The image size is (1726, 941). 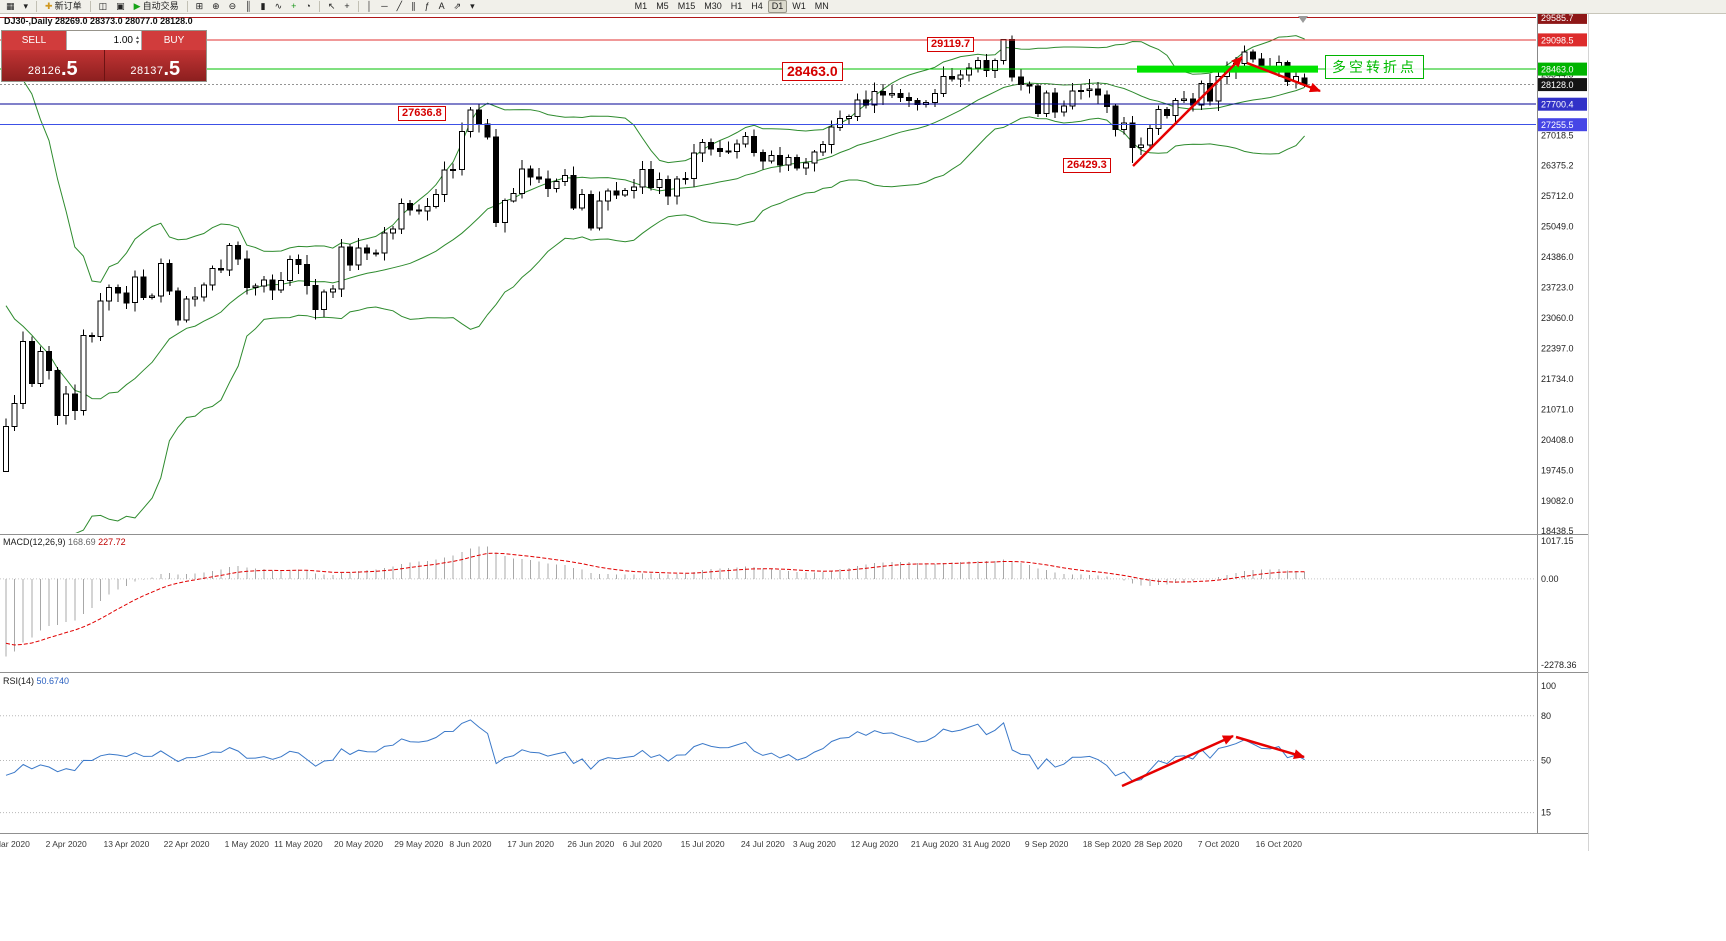 What do you see at coordinates (1559, 665) in the screenshot?
I see `svg-text: -2278.36` at bounding box center [1559, 665].